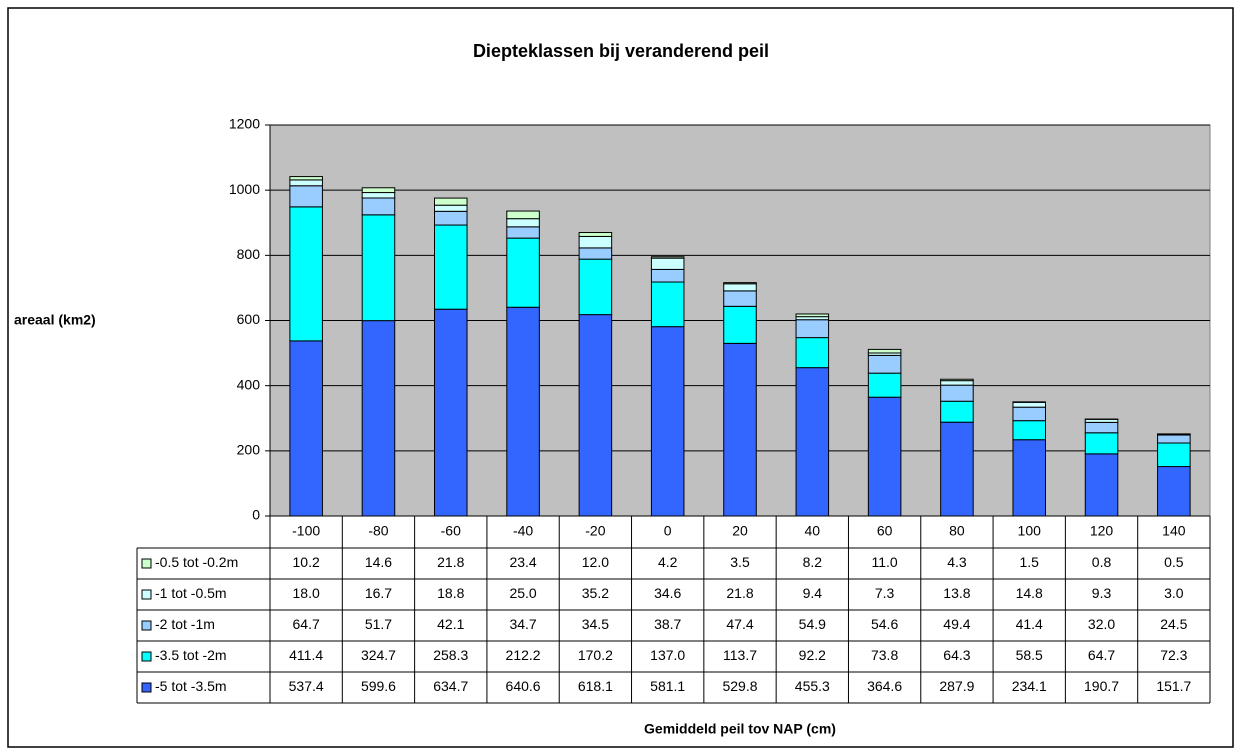  I want to click on table-value: 7.3, so click(885, 593).